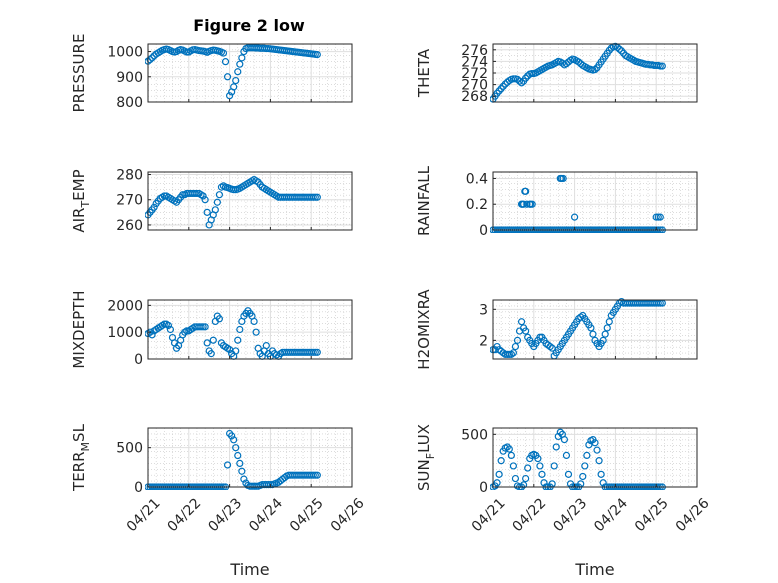 The height and width of the screenshot is (583, 778). What do you see at coordinates (125, 306) in the screenshot?
I see `y-tick-label: 2000` at bounding box center [125, 306].